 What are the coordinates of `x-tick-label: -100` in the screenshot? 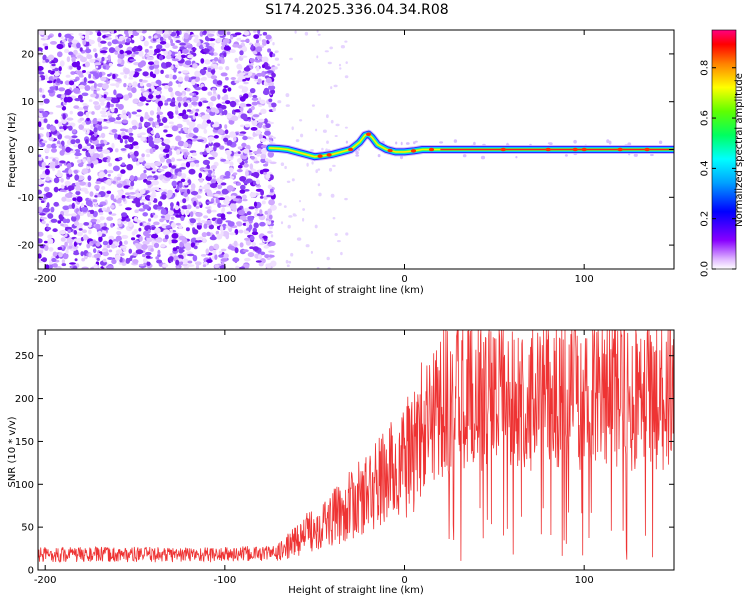 It's located at (224, 279).